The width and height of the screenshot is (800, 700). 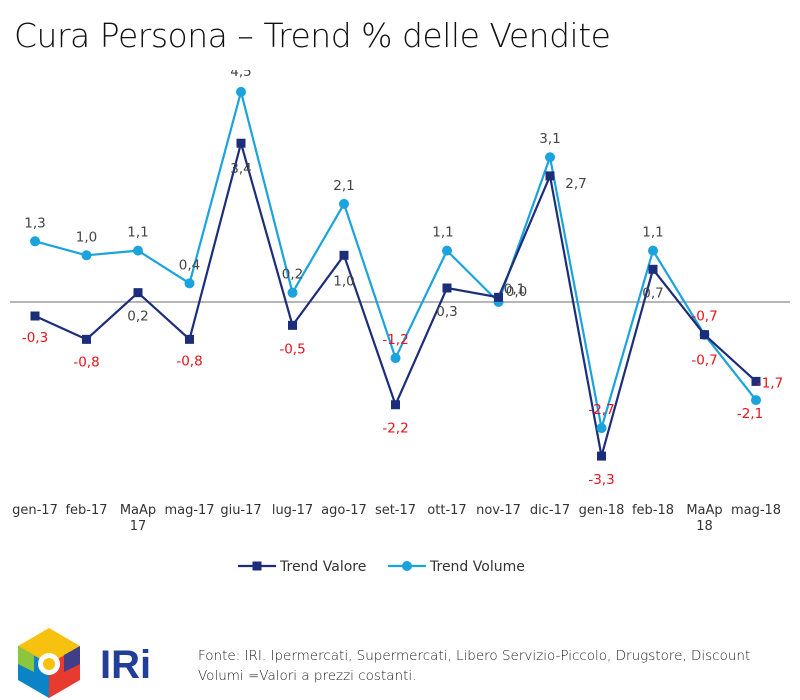 What do you see at coordinates (189, 361) in the screenshot?
I see `label-valore-3: -0,8` at bounding box center [189, 361].